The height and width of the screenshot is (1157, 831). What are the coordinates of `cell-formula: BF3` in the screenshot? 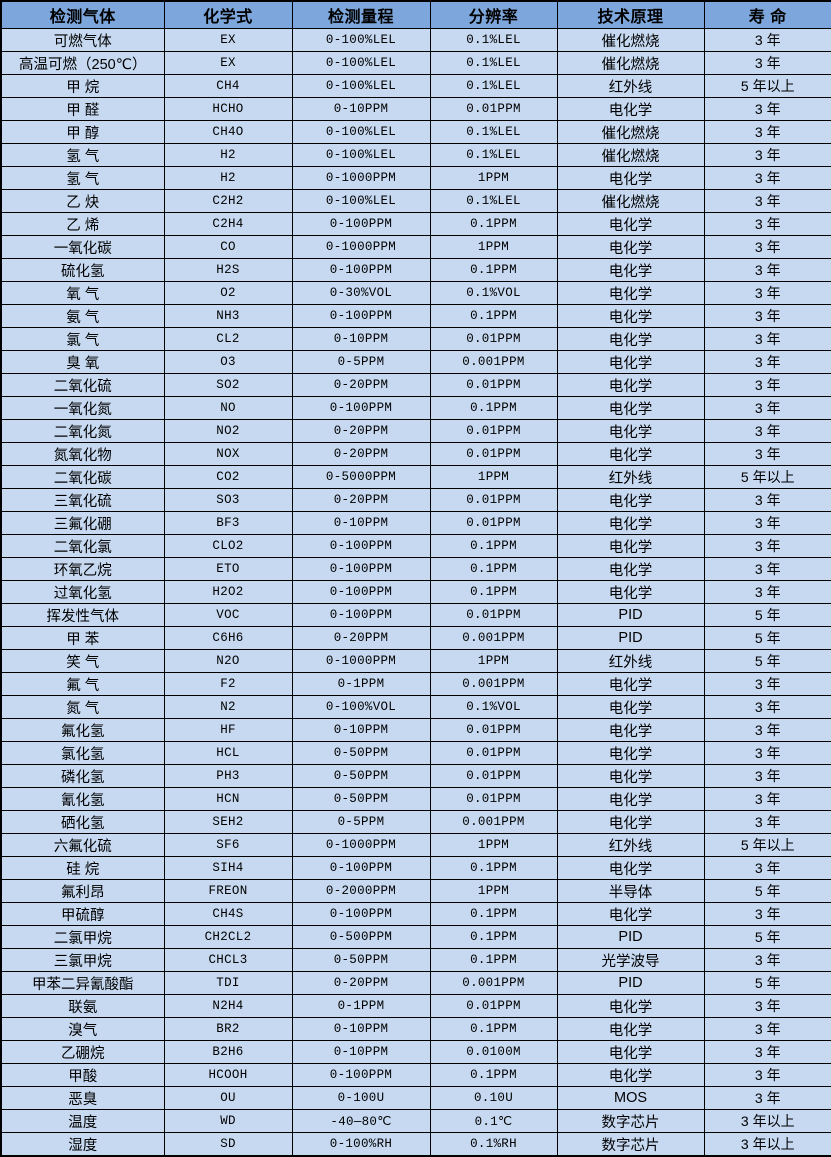 It's located at (228, 523).